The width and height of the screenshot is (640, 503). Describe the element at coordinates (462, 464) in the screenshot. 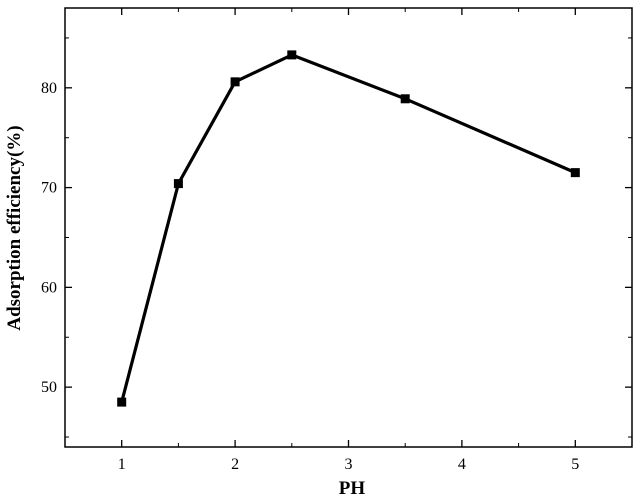

I see `x-tick-label: 4` at that location.